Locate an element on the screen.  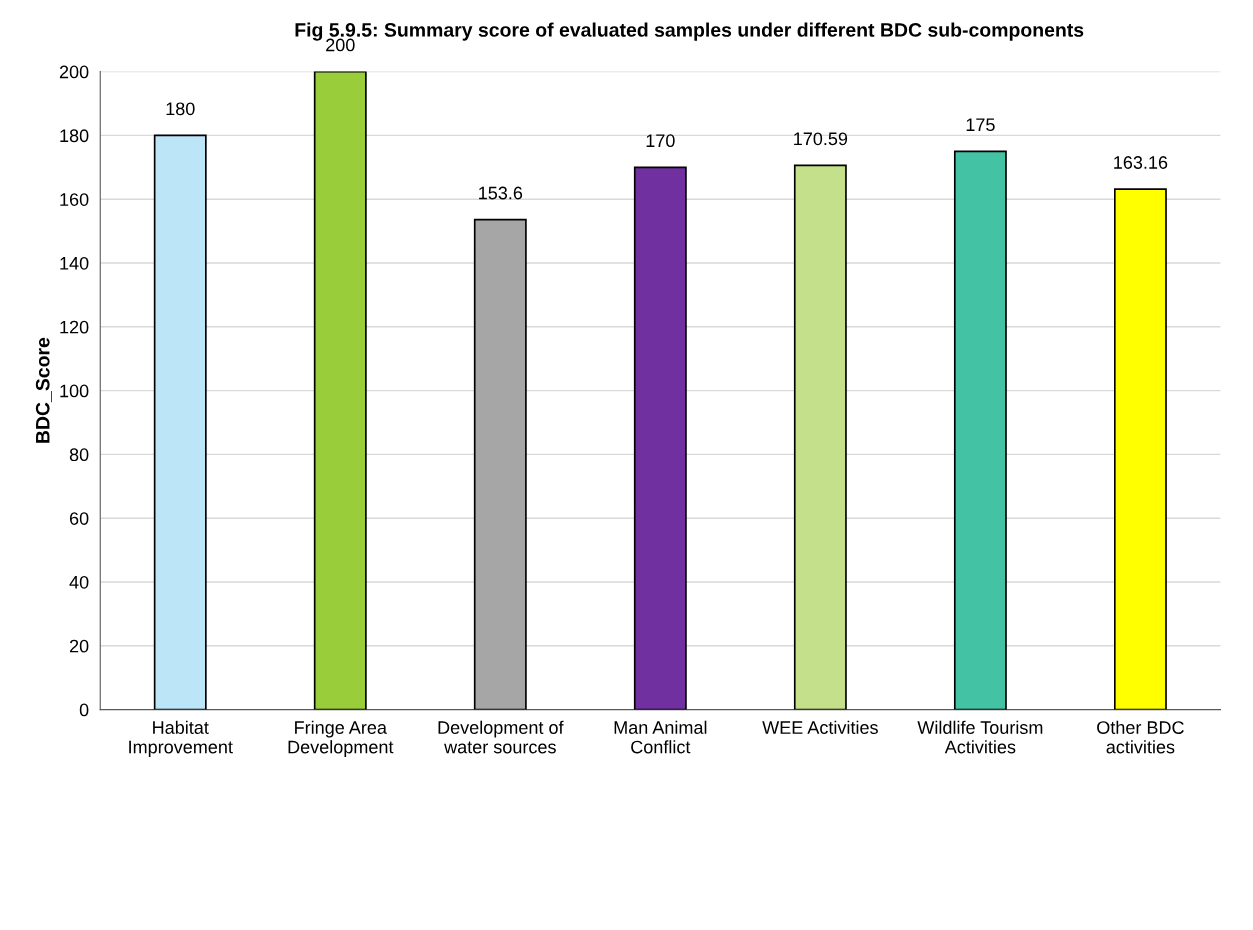
y-tick-label: 160 is located at coordinates (74, 199).